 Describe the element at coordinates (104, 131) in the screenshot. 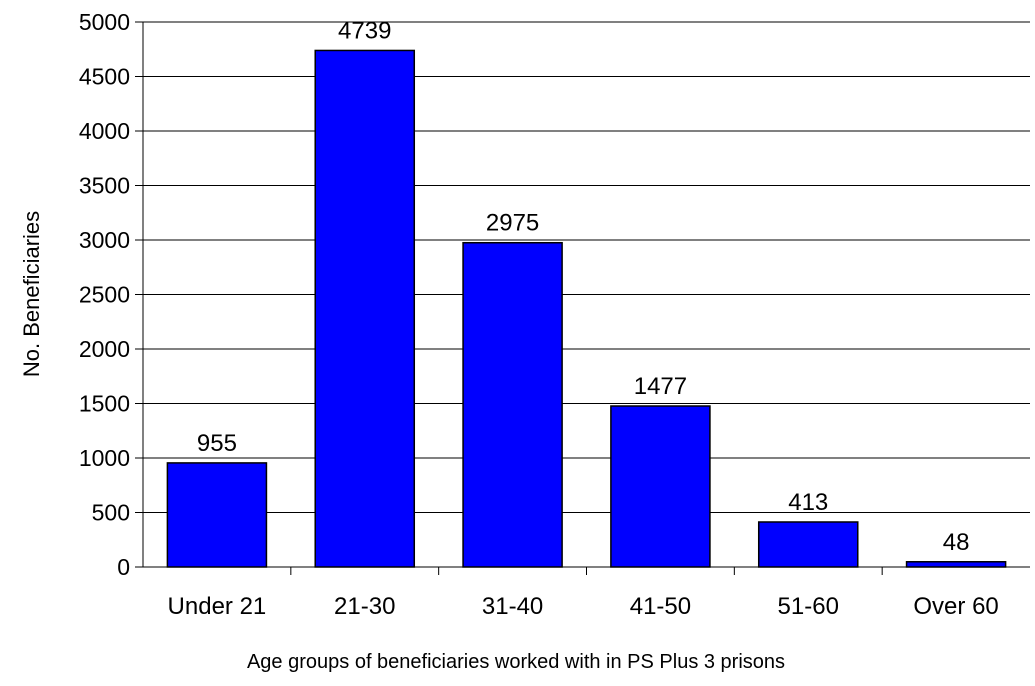

I see `y-tick-label: 4000` at that location.